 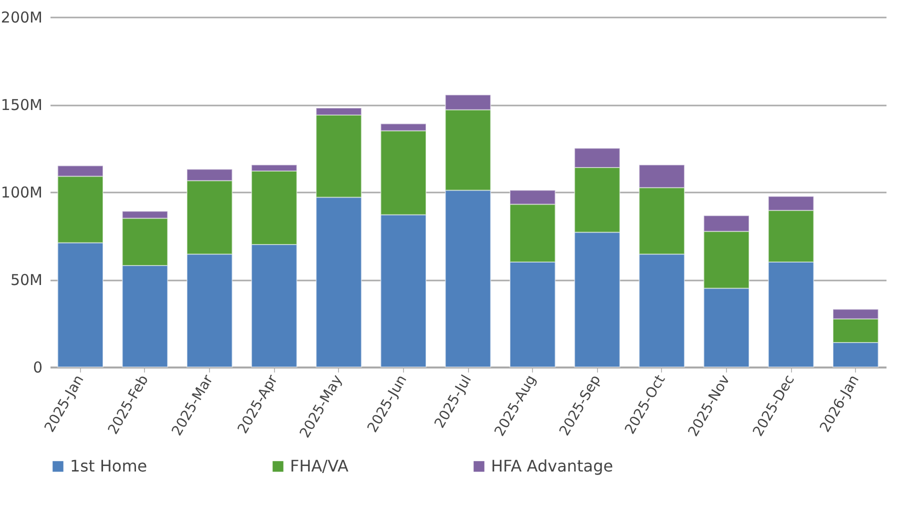 What do you see at coordinates (109, 466) in the screenshot?
I see `legend-label: 1st Home` at bounding box center [109, 466].